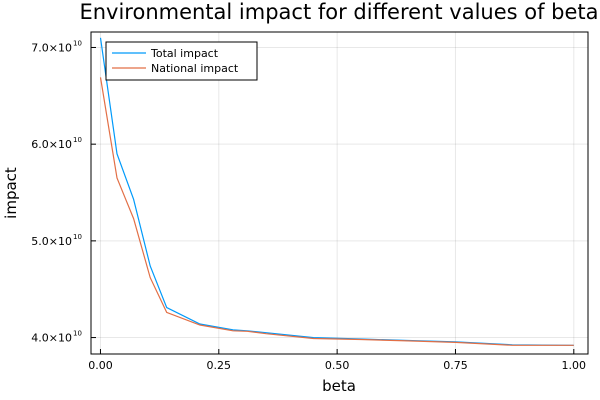 This screenshot has height=400, width=600. What do you see at coordinates (455, 365) in the screenshot?
I see `x-tick-label: 0.75` at bounding box center [455, 365].